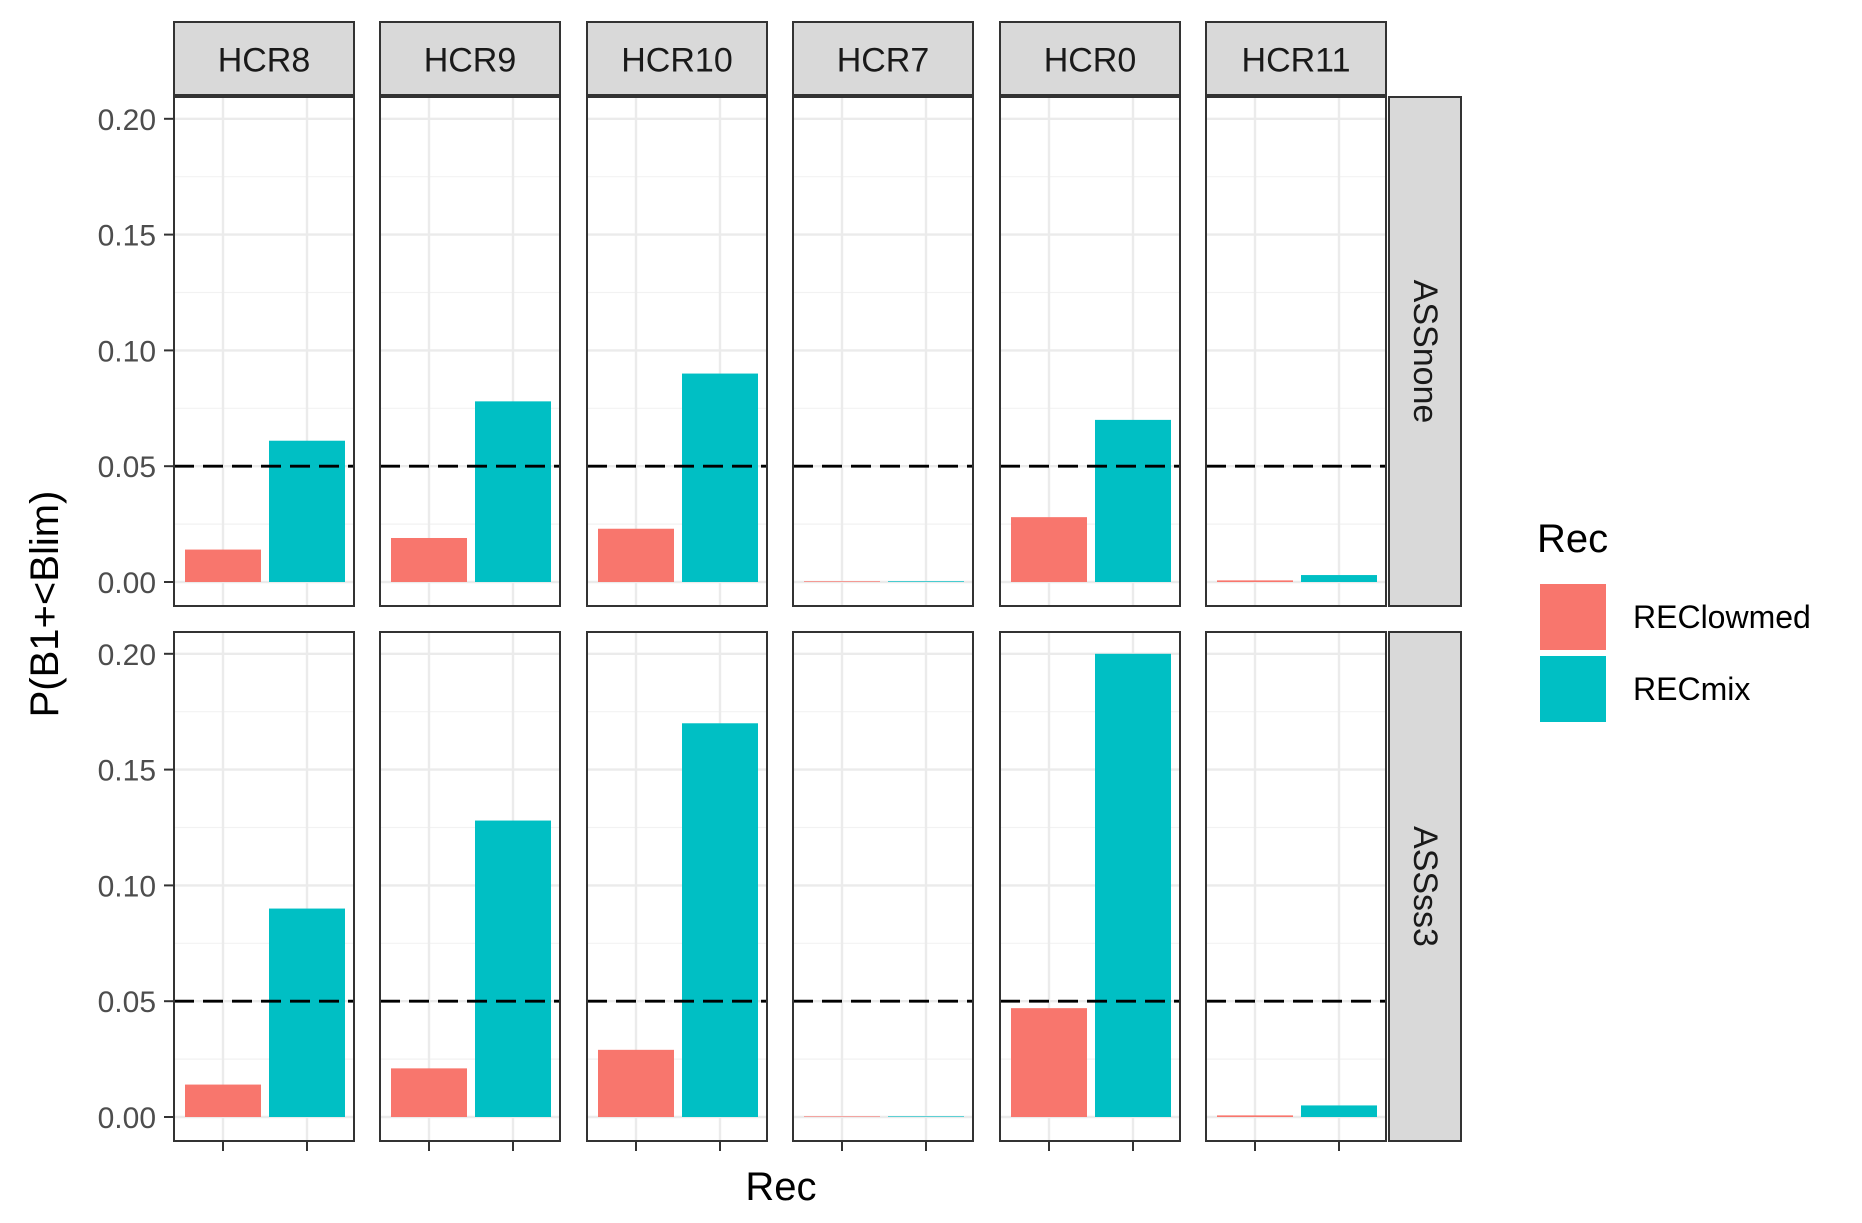  I want to click on legend-key-recmix, so click(1573, 689).